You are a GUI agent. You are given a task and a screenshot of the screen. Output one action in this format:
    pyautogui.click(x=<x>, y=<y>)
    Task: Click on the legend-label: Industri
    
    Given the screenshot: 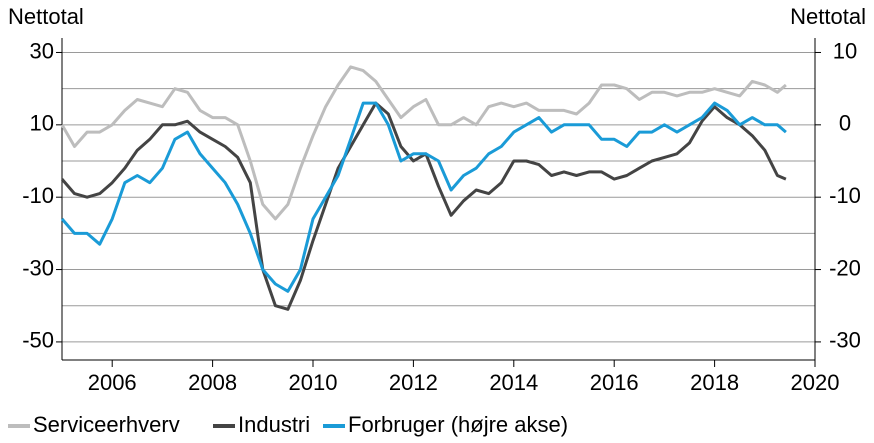 What is the action you would take?
    pyautogui.click(x=274, y=424)
    